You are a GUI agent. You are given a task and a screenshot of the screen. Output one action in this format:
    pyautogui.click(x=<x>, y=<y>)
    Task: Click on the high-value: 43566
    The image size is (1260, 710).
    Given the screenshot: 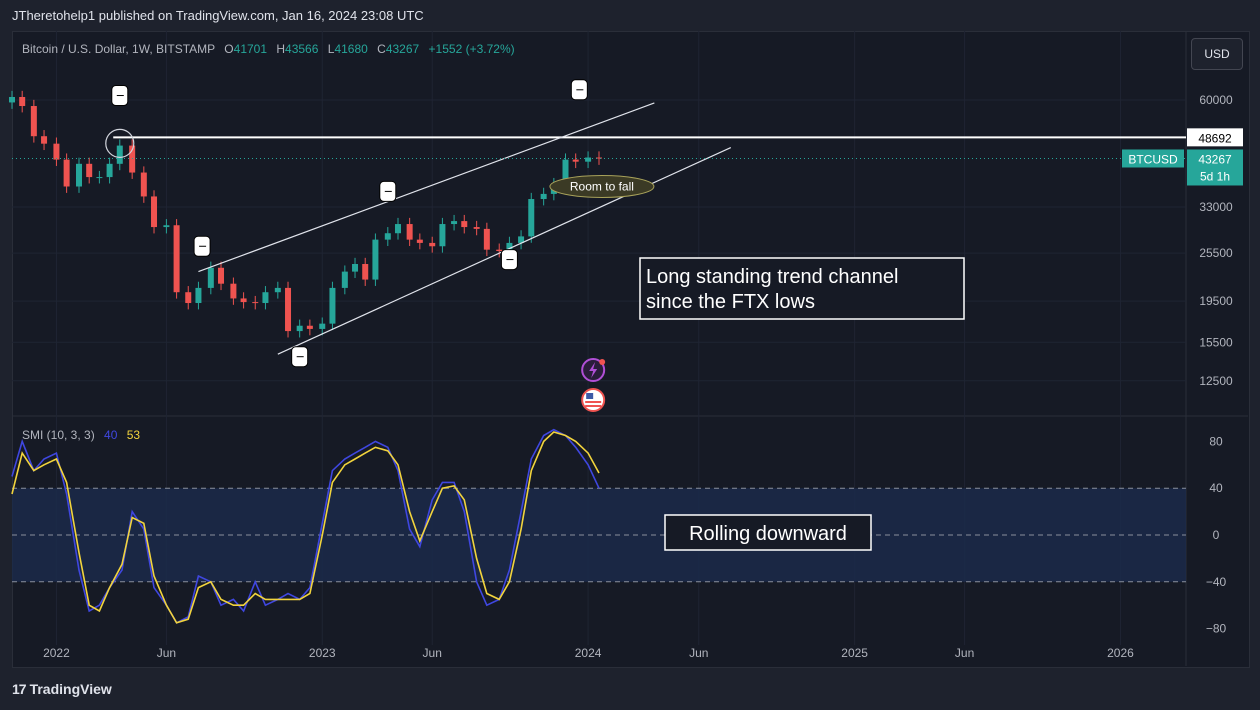 What is the action you would take?
    pyautogui.click(x=302, y=49)
    